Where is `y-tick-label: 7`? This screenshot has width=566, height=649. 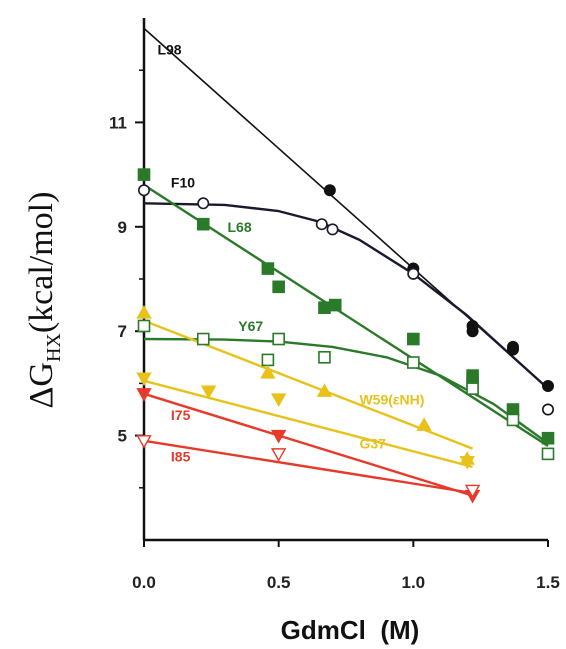
y-tick-label: 7 is located at coordinates (122, 331).